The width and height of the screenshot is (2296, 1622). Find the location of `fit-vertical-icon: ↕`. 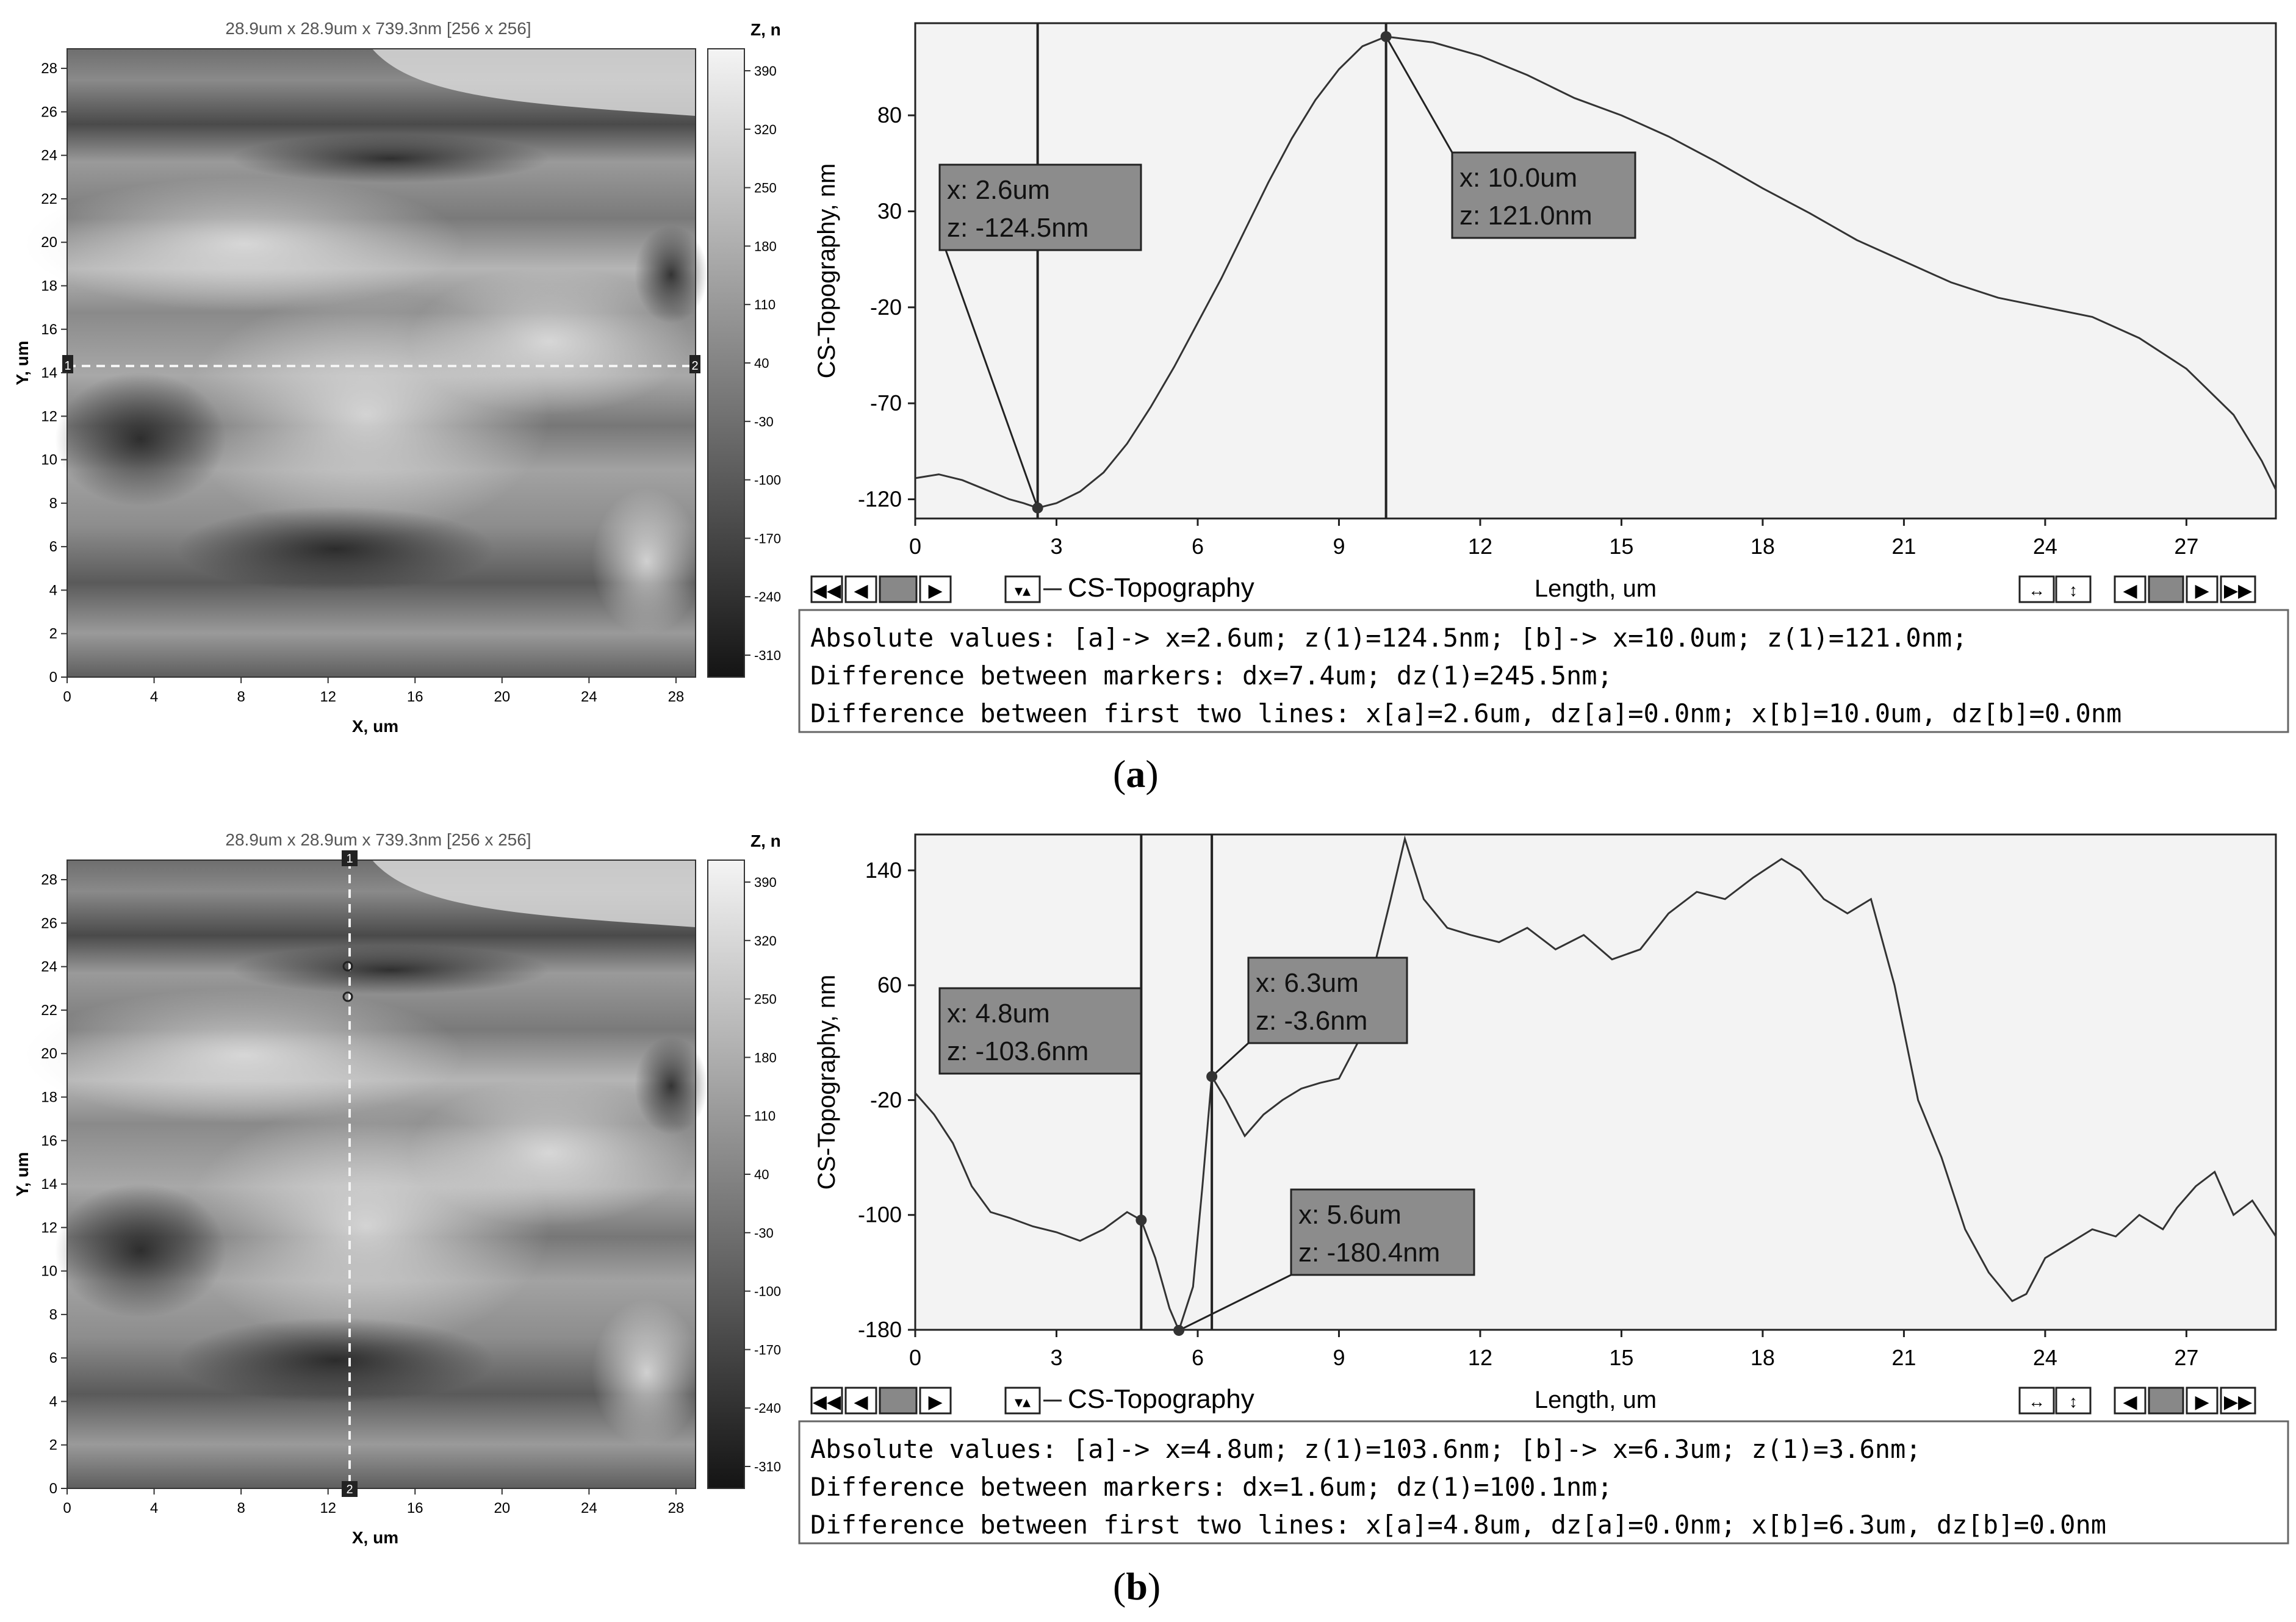

fit-vertical-icon: ↕ is located at coordinates (2074, 1401).